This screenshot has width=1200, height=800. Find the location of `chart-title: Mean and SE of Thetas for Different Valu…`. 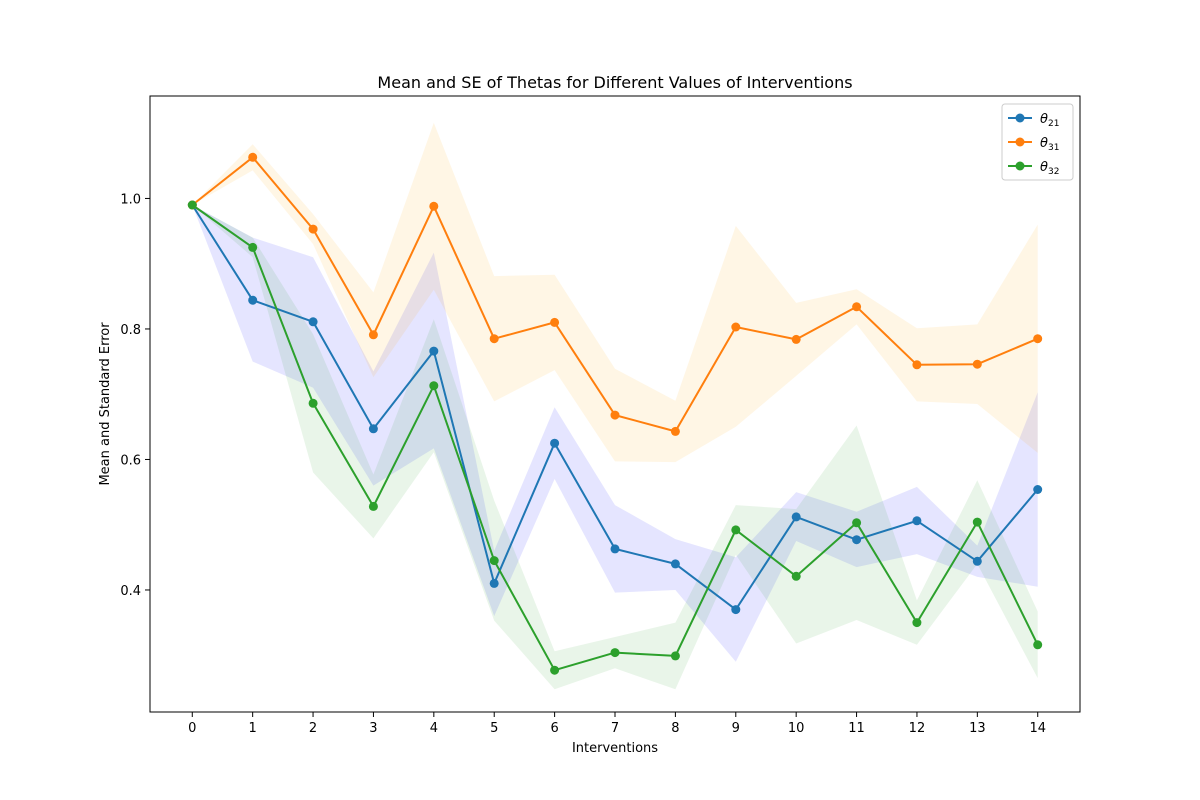

chart-title: Mean and SE of Thetas for Different Valu… is located at coordinates (614, 82).